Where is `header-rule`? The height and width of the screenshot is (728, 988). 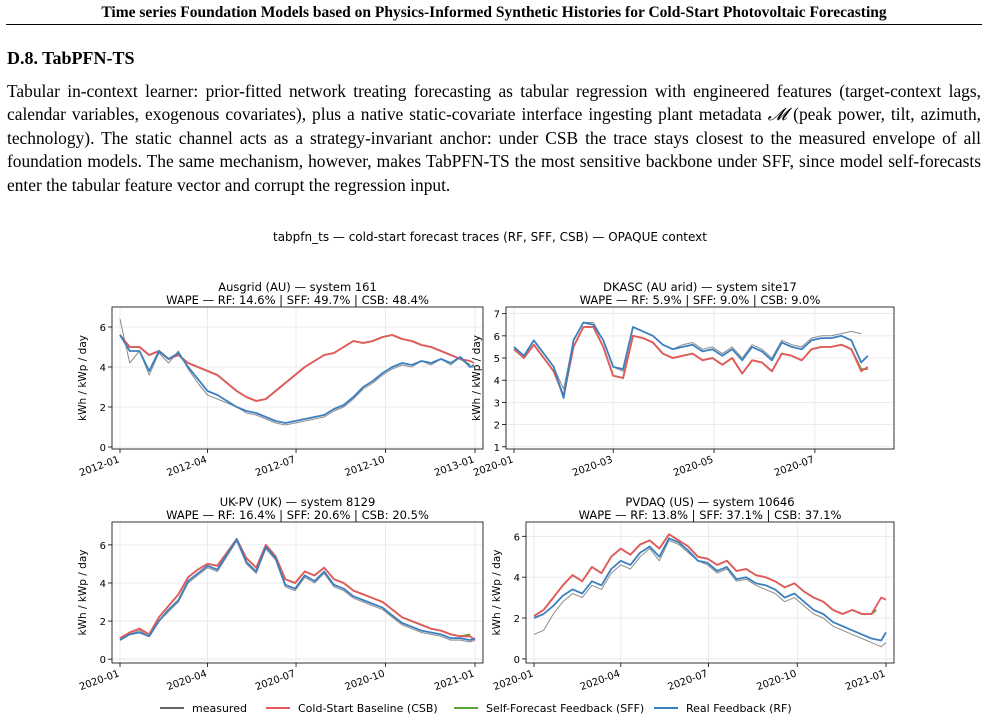
header-rule is located at coordinates (494, 24).